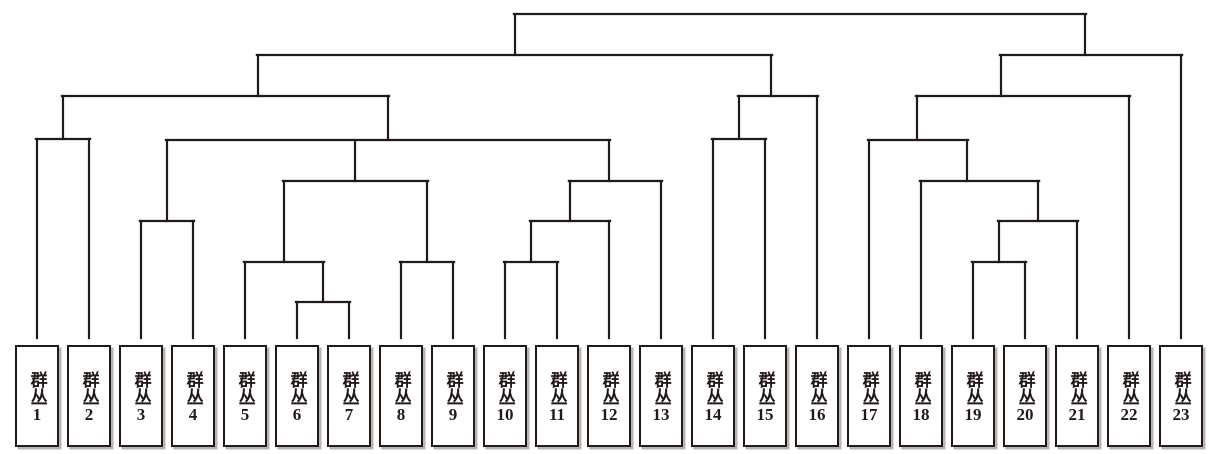 Image resolution: width=1209 pixels, height=454 pixels. What do you see at coordinates (713, 387) in the screenshot?
I see `leaf-label-prefix-14: 群丛` at bounding box center [713, 387].